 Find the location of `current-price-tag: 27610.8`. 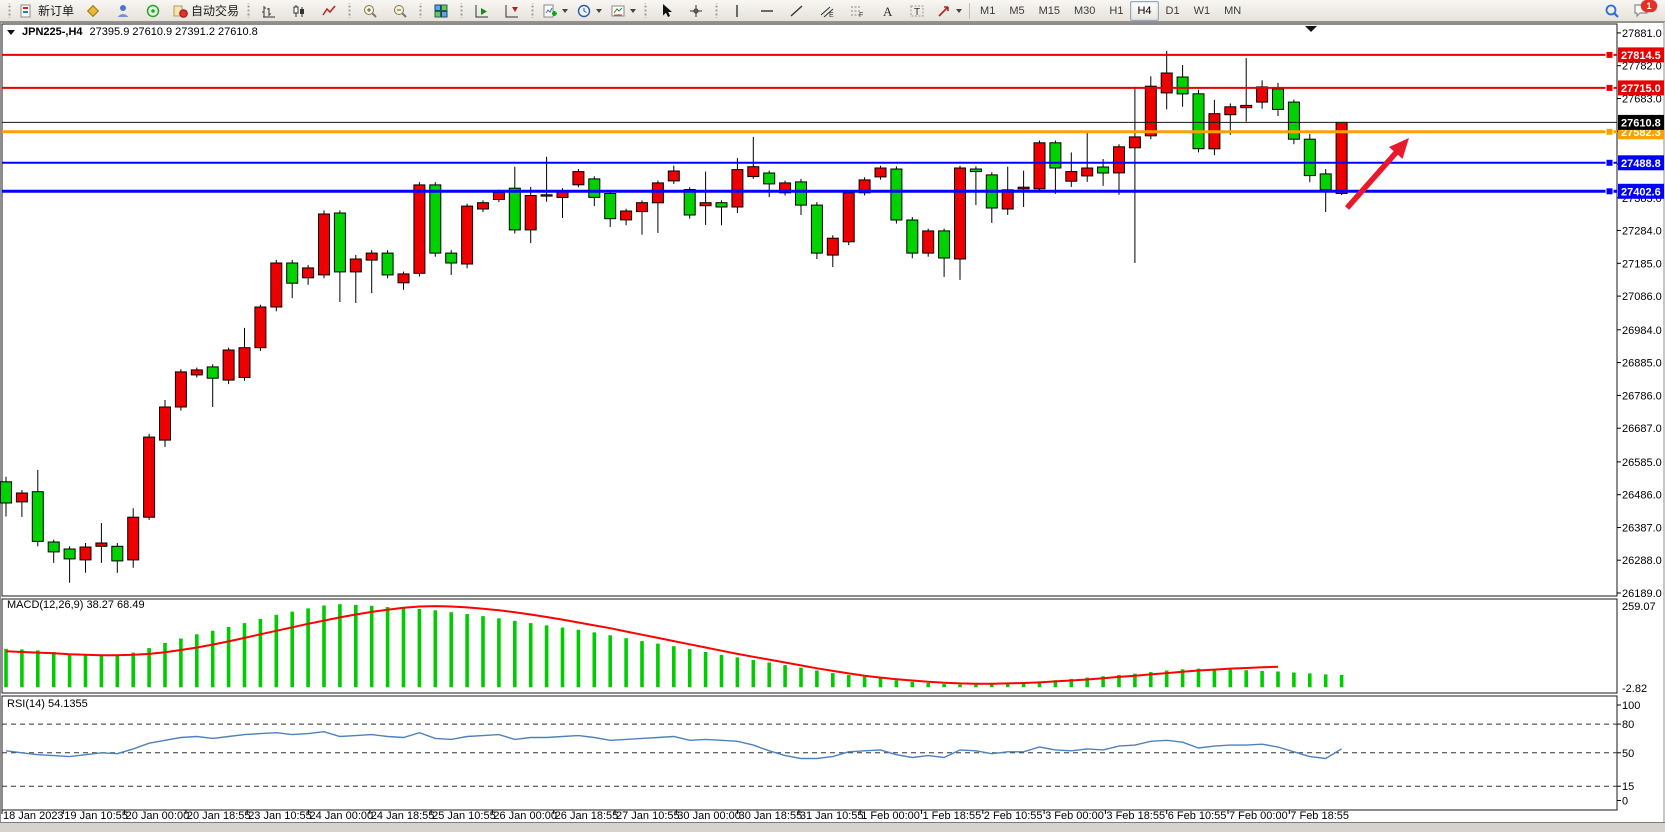

current-price-tag: 27610.8 is located at coordinates (1641, 122).